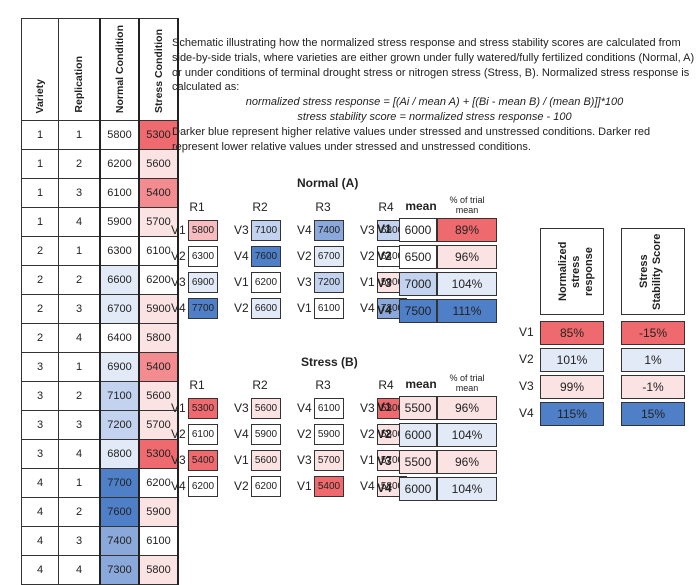  Describe the element at coordinates (467, 311) in the screenshot. I see `percent-of-trial-mean-cell: 111%` at that location.